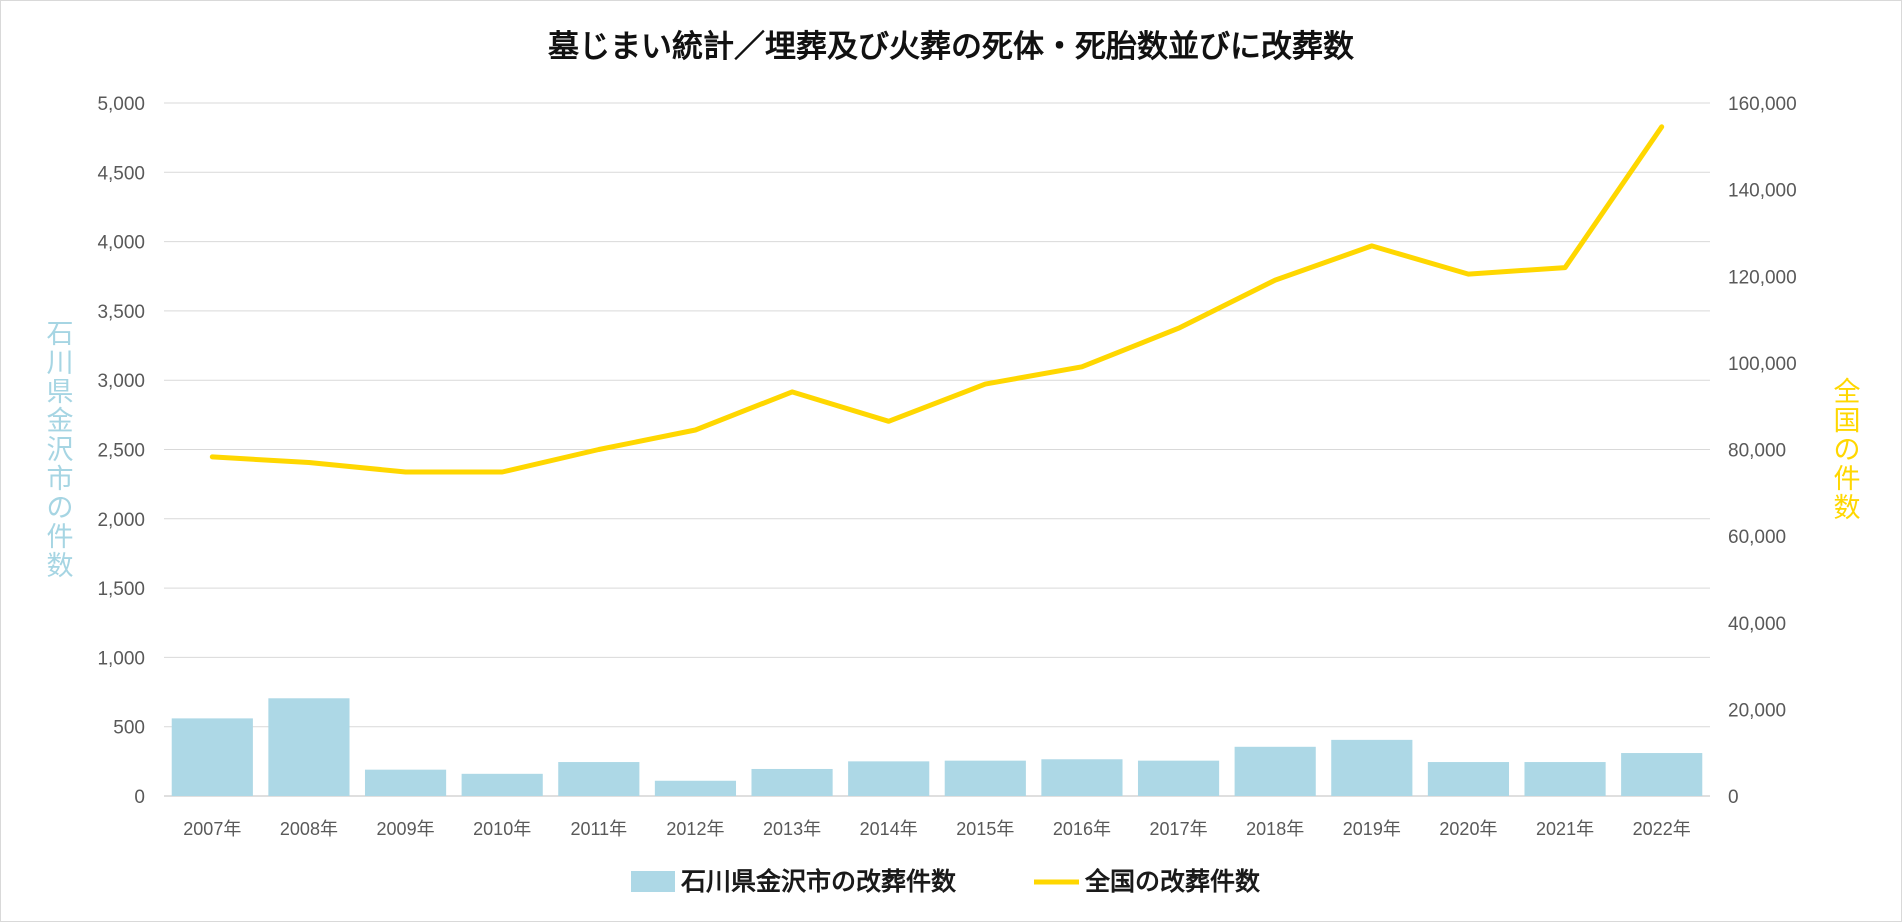  I want to click on x-tick-label: 2014年, so click(889, 829).